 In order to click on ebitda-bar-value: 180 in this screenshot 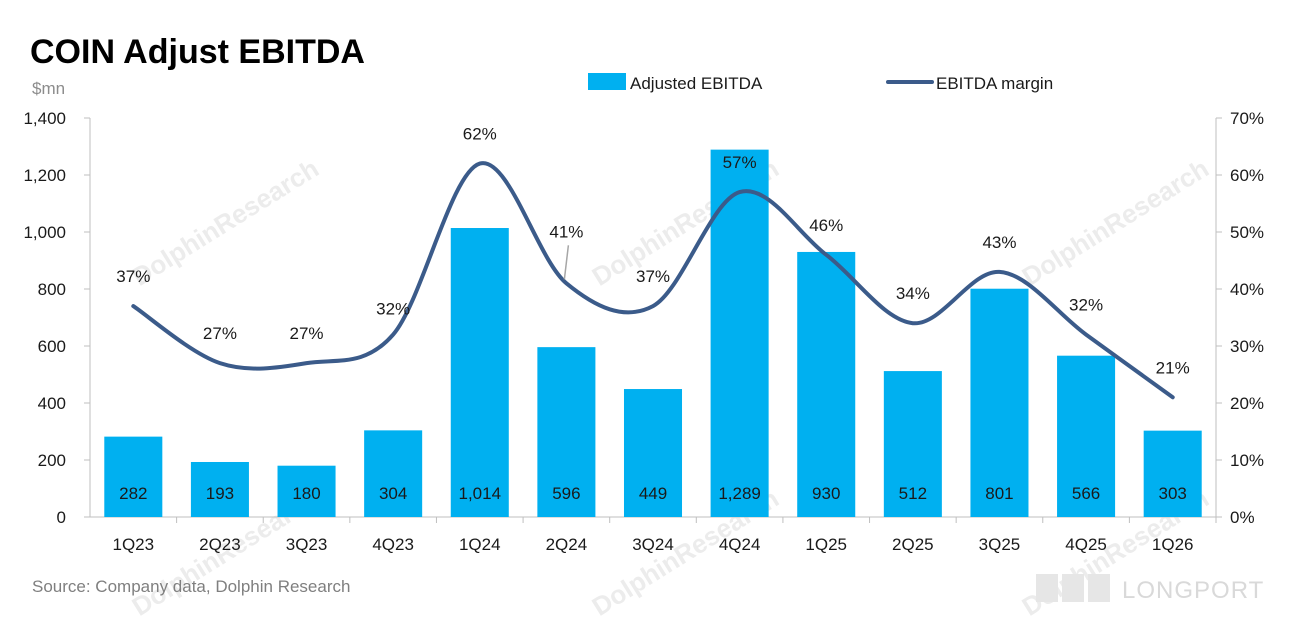, I will do `click(306, 493)`.